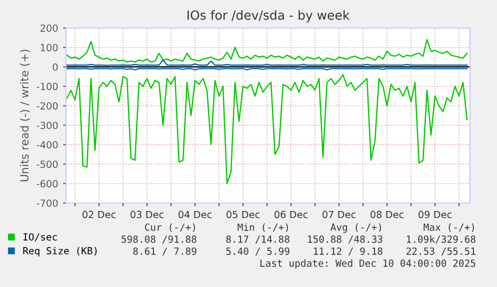 The image size is (497, 287). I want to click on x-tick-label: 09 Dec, so click(435, 214).